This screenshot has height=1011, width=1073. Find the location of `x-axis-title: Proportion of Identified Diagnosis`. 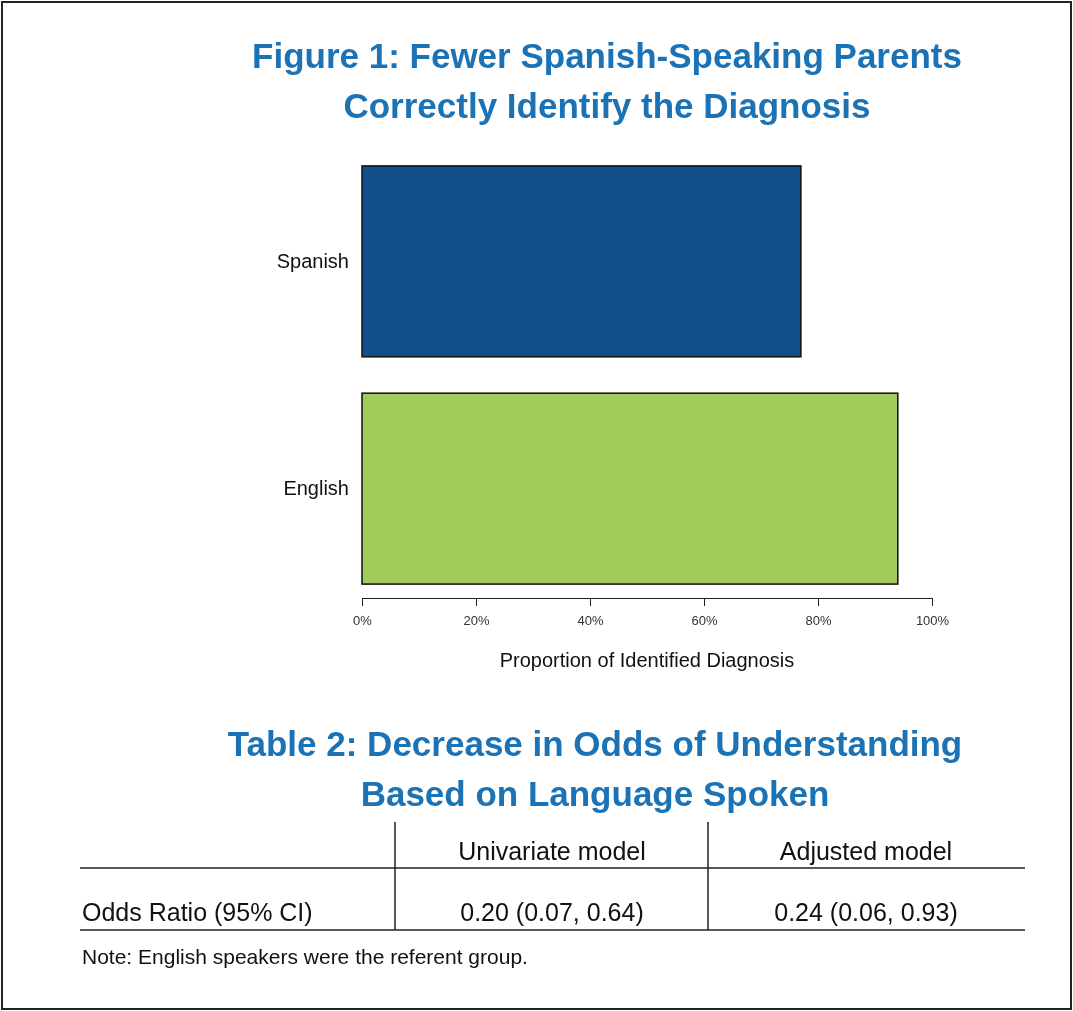

x-axis-title: Proportion of Identified Diagnosis is located at coordinates (647, 660).